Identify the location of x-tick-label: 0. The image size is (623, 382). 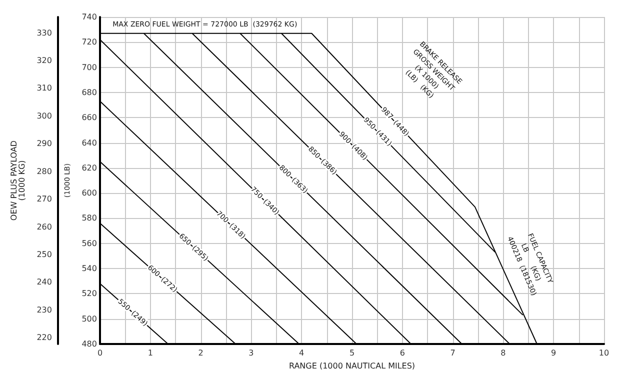
(100, 353).